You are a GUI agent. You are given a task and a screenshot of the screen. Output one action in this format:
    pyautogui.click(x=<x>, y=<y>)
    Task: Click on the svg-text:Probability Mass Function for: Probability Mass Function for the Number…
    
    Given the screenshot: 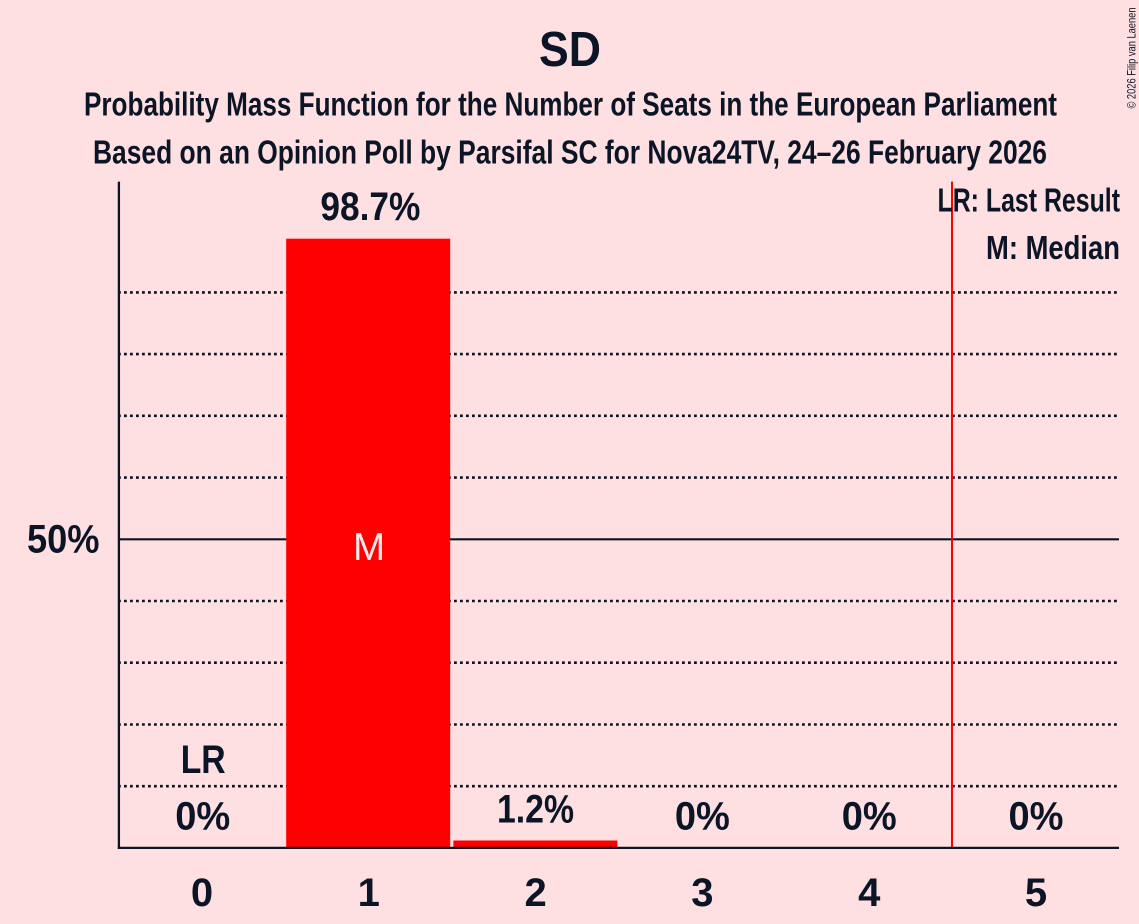 What is the action you would take?
    pyautogui.click(x=570, y=104)
    